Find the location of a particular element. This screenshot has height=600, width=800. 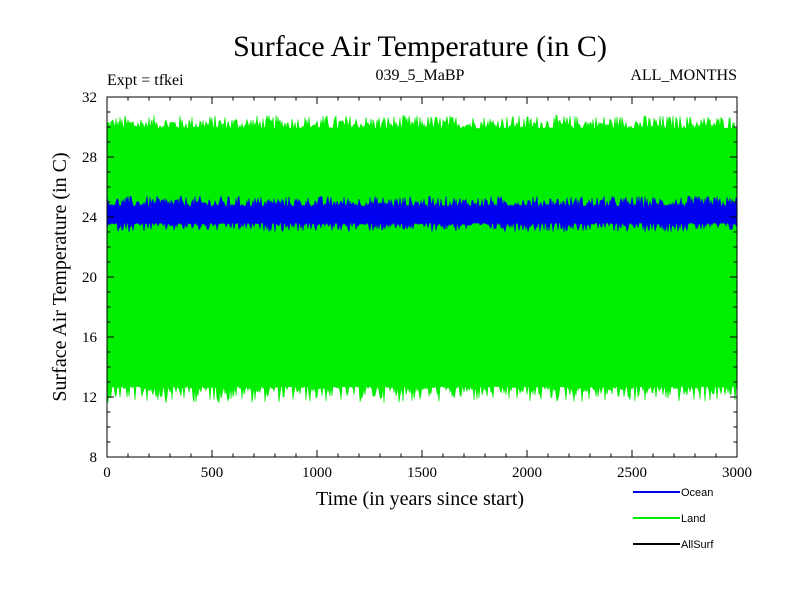

period-label: 039_5_MaBP is located at coordinates (420, 75).